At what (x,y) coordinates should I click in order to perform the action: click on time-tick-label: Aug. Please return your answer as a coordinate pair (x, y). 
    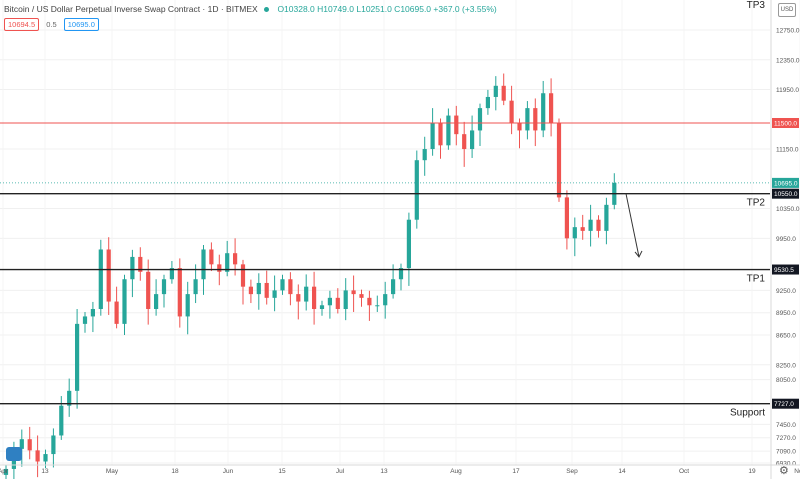
    Looking at the image, I should click on (456, 471).